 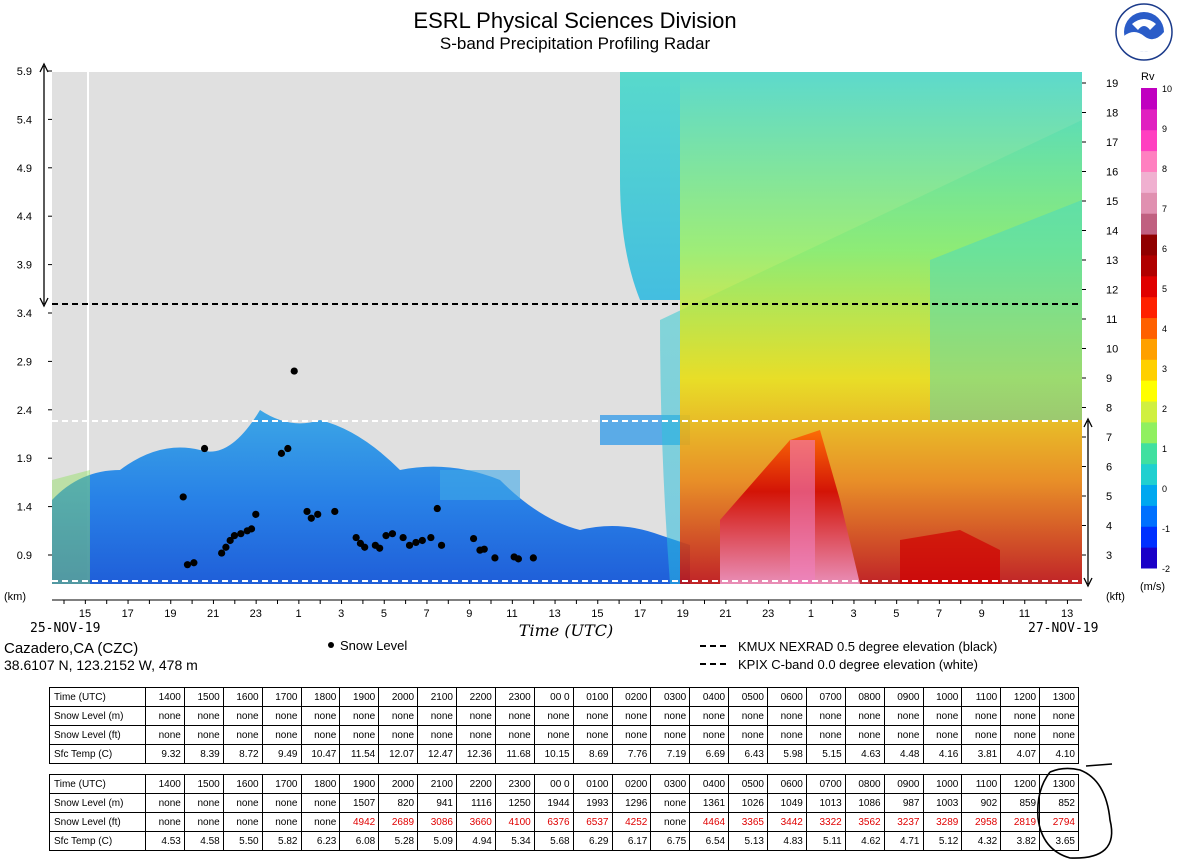 What do you see at coordinates (981, 841) in the screenshot?
I see `table-cell: 4.32` at bounding box center [981, 841].